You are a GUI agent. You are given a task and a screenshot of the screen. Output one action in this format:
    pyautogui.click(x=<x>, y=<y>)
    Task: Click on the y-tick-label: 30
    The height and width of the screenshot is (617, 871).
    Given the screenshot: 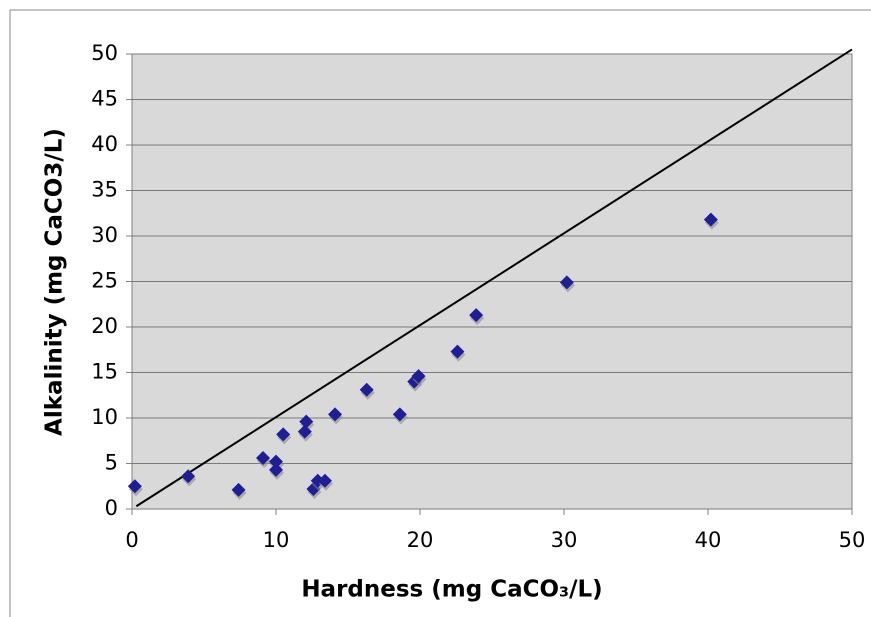 What is the action you would take?
    pyautogui.click(x=104, y=235)
    